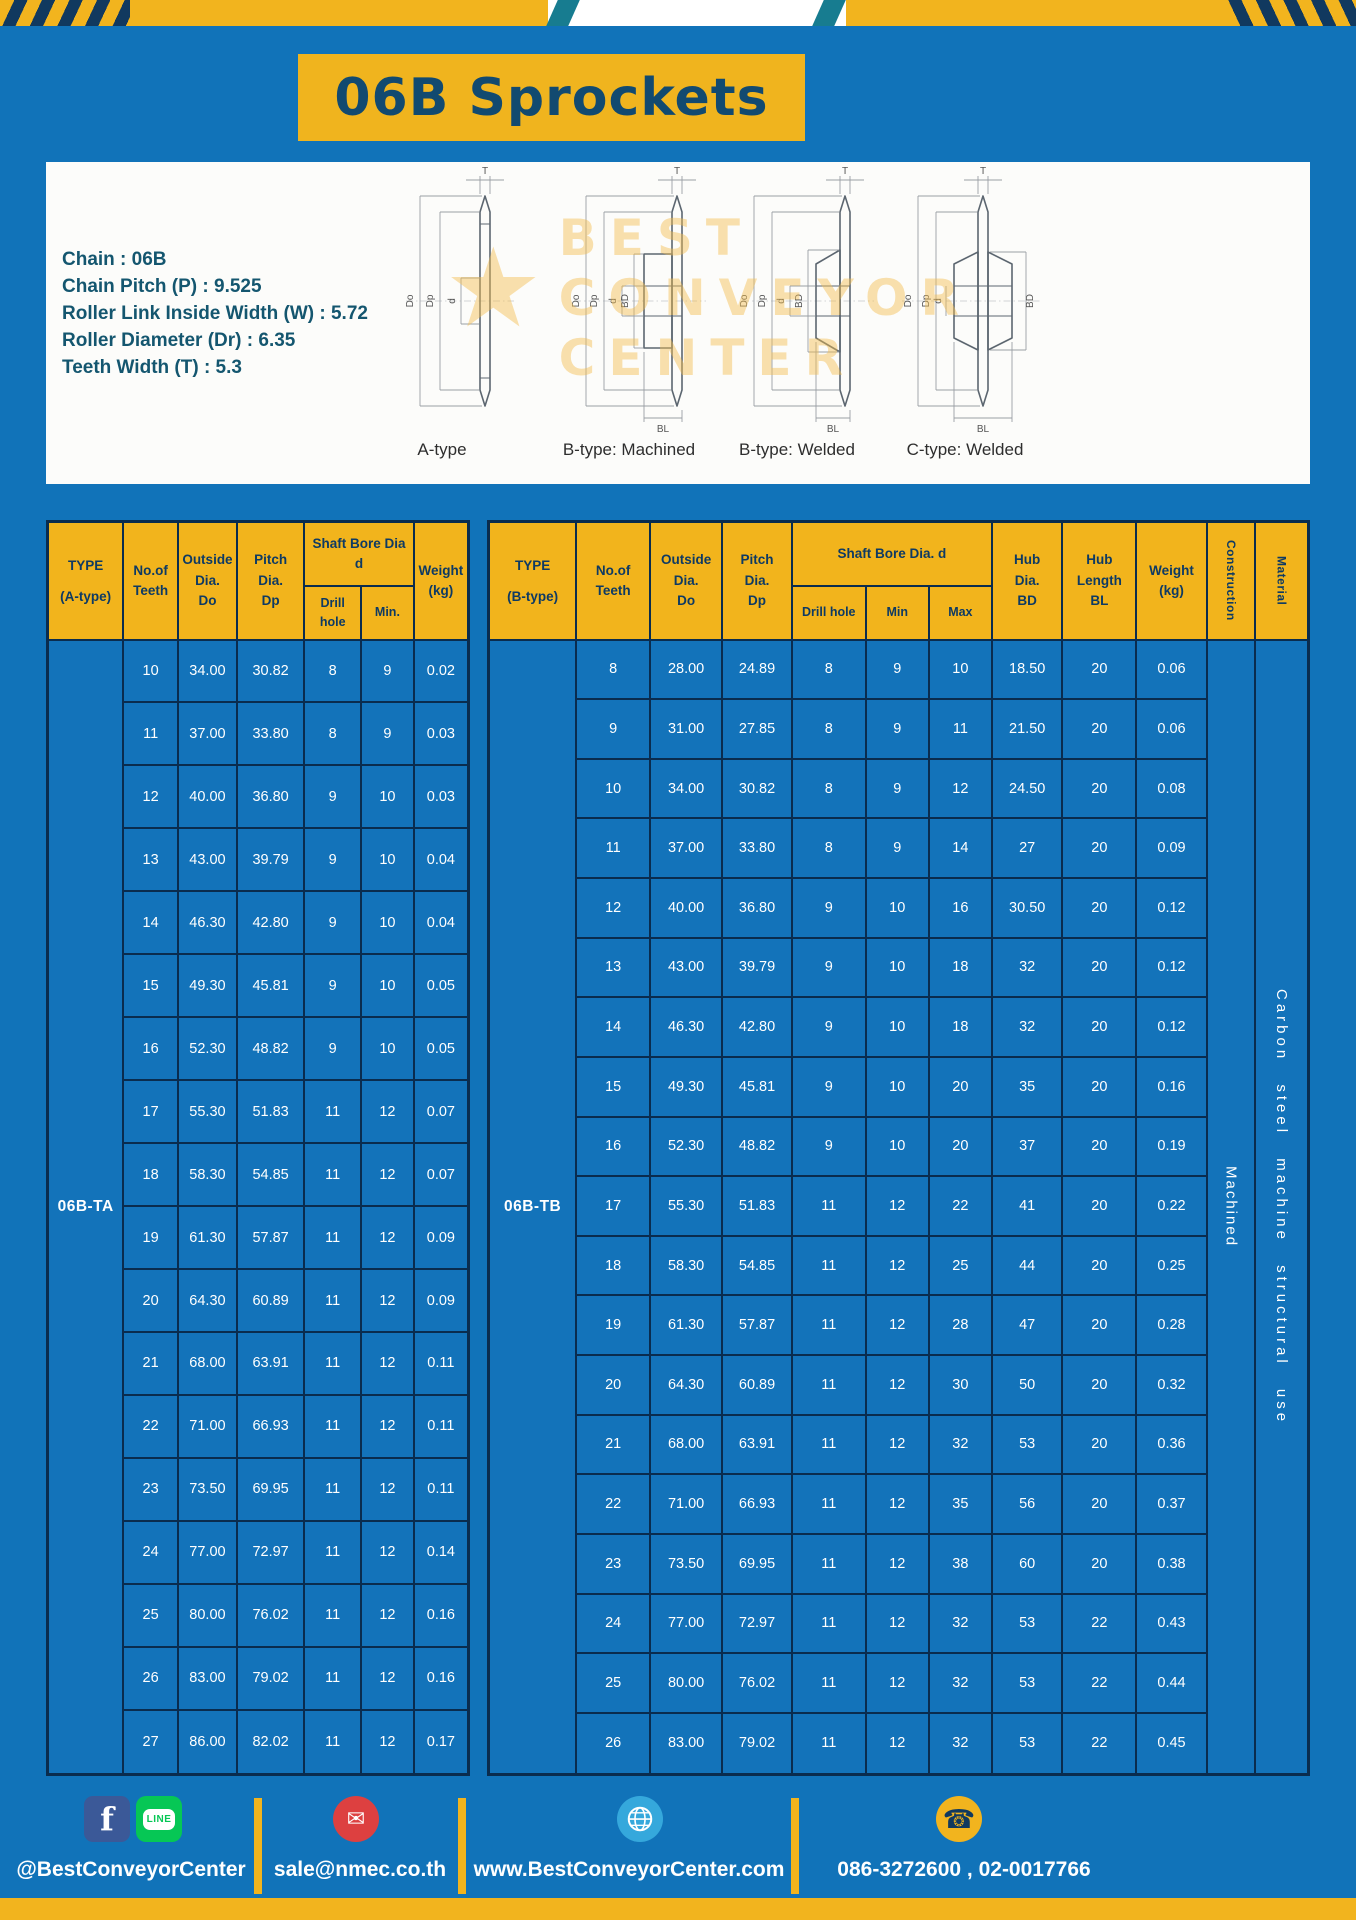  Describe the element at coordinates (532, 1207) in the screenshot. I see `table_b-type-value: 06B-TB` at that location.